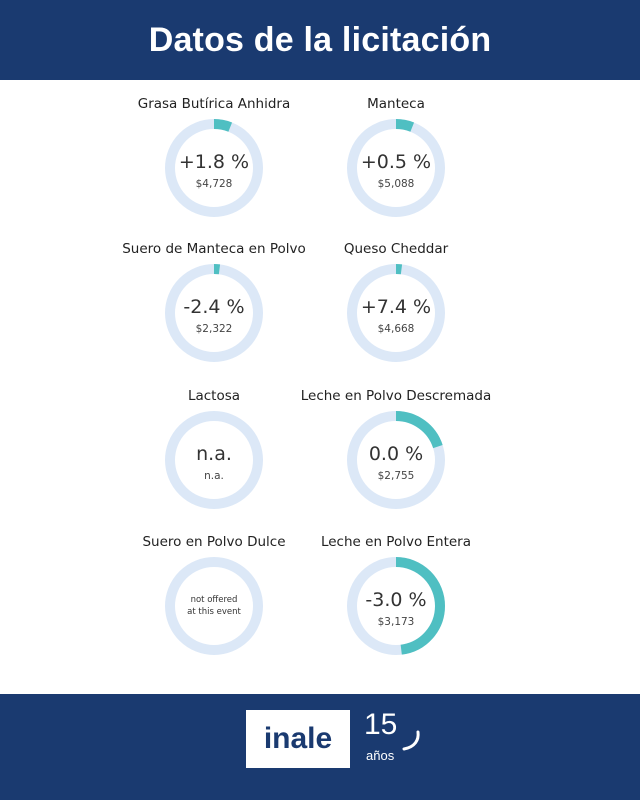 This screenshot has width=640, height=800. I want to click on change-percent: n.a., so click(214, 454).